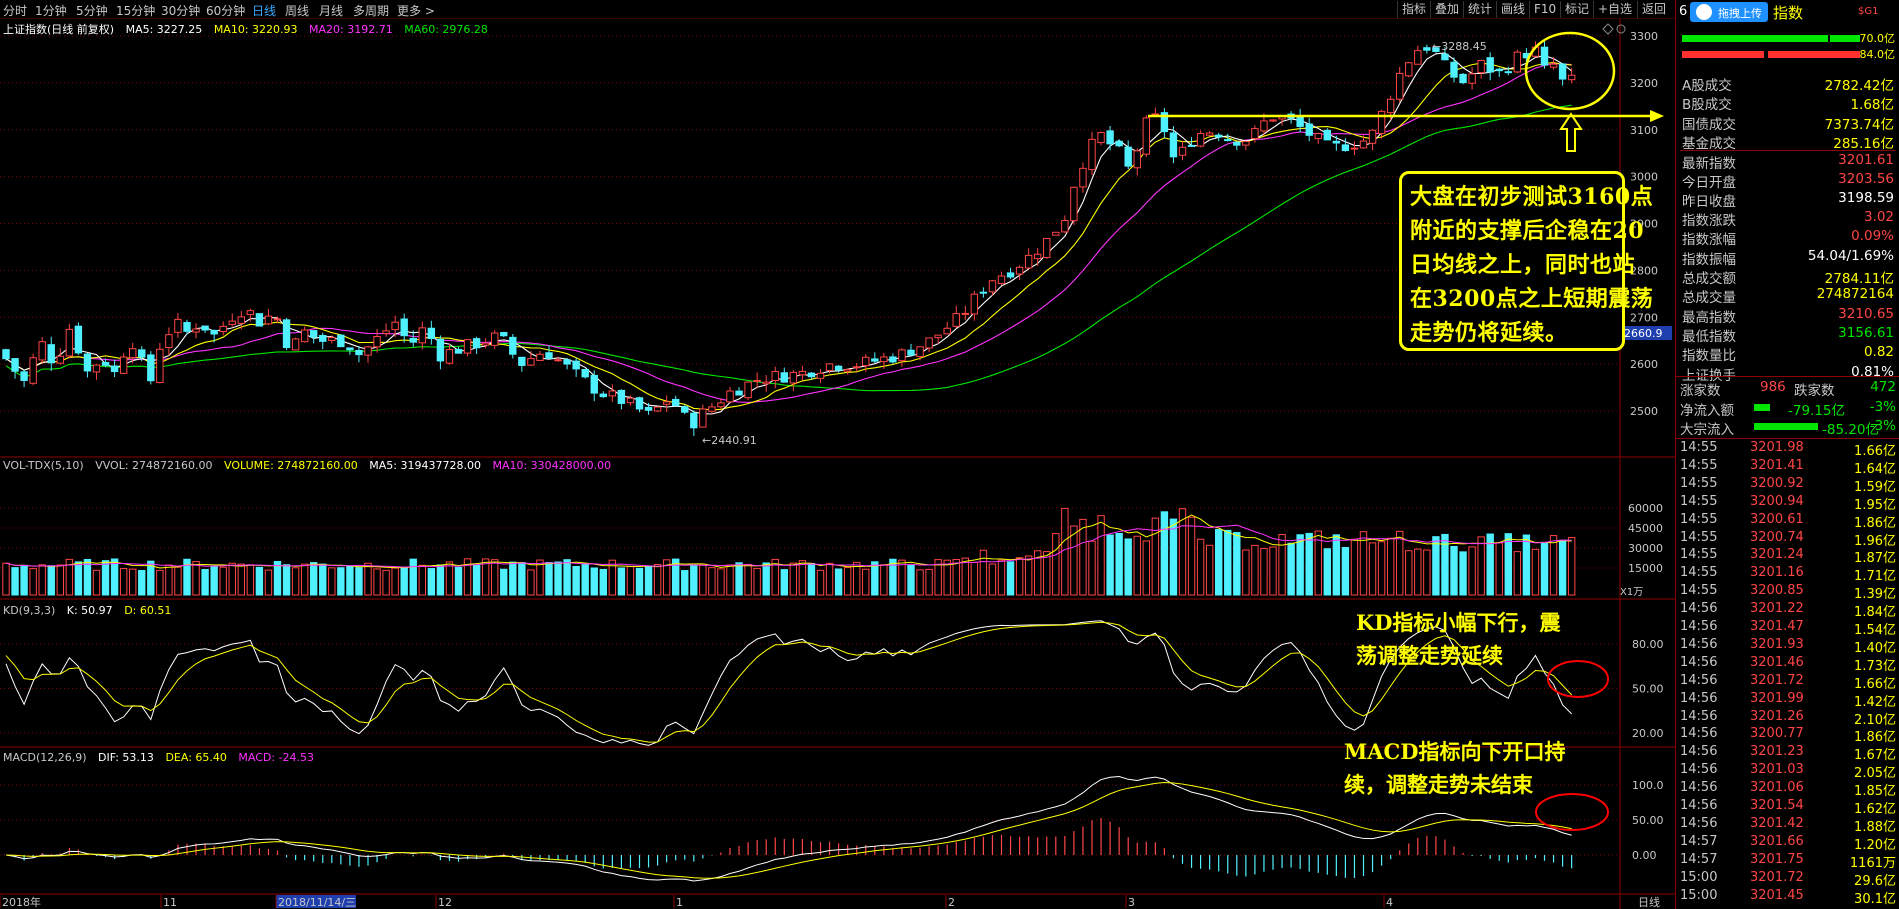 The image size is (1899, 909). I want to click on timeframe-tab-60min: 60分钟, so click(226, 11).